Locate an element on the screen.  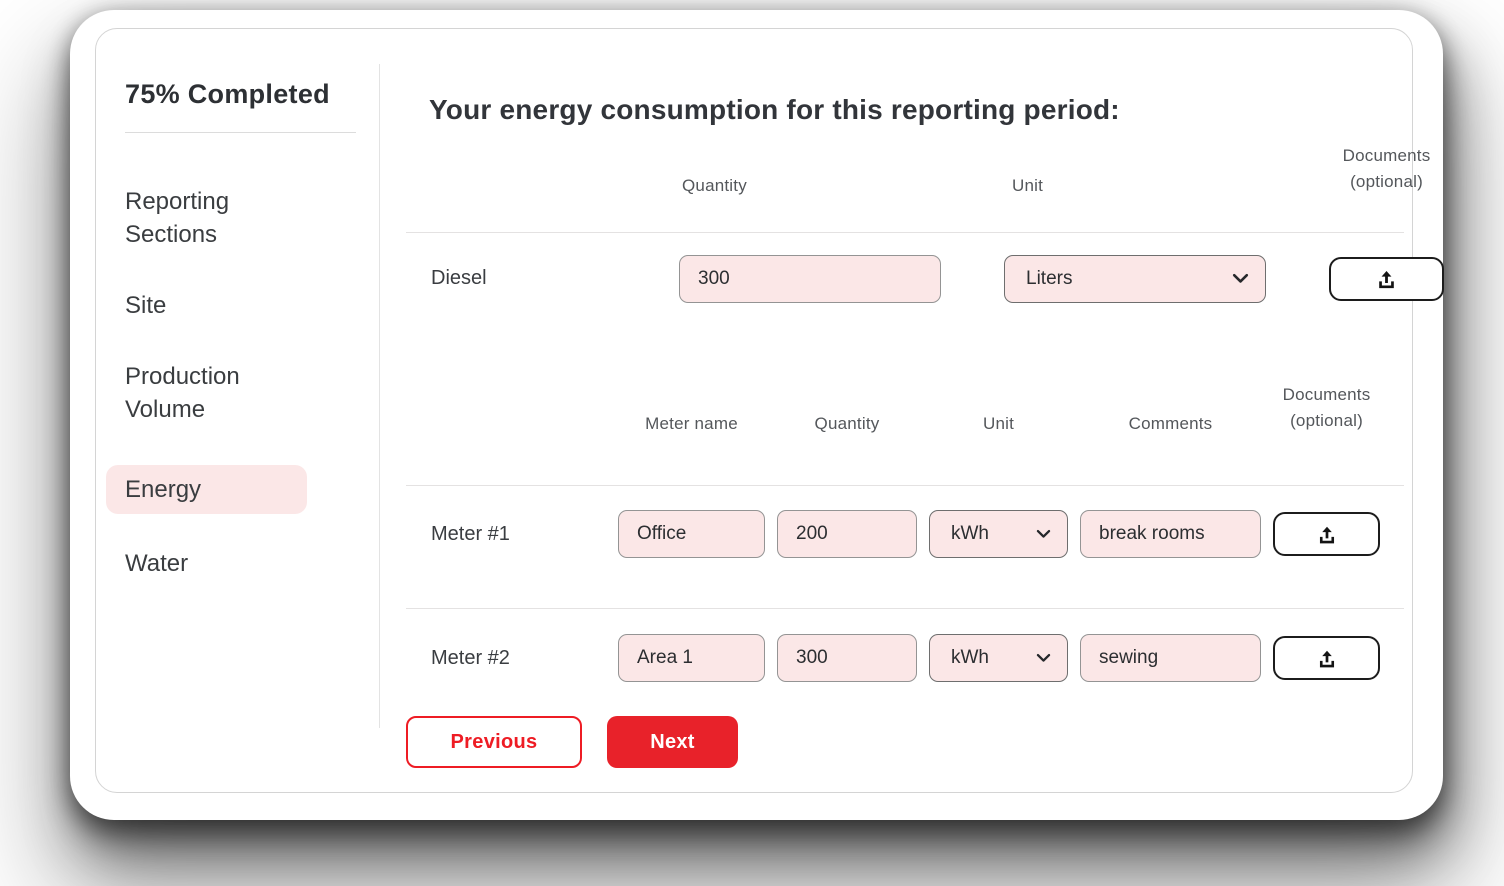
meter1-name-input is located at coordinates (691, 534).